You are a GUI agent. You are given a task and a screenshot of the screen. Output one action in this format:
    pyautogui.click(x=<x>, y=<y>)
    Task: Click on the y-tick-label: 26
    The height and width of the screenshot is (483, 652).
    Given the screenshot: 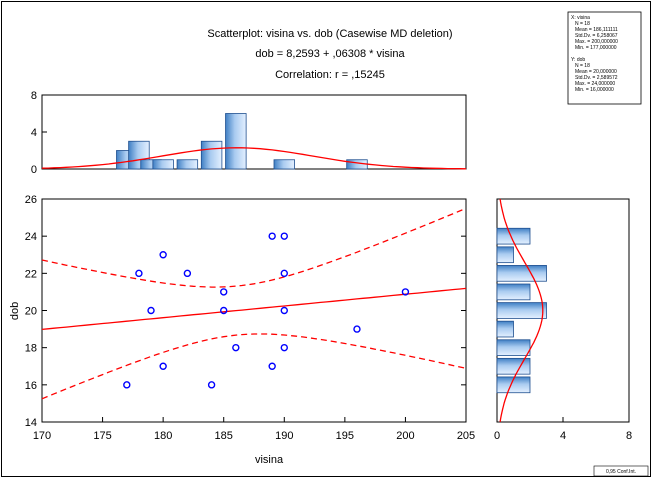 What is the action you would take?
    pyautogui.click(x=31, y=200)
    